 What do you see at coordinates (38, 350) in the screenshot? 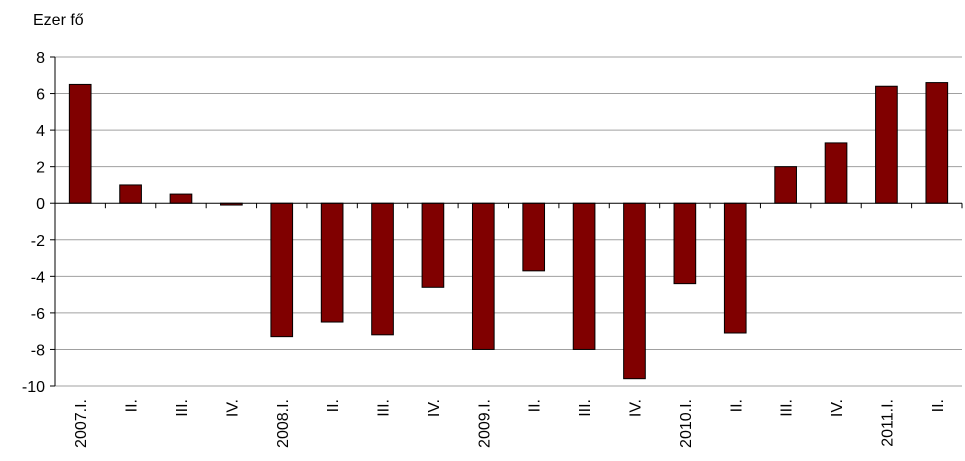
I see `y-tick-label: -8` at bounding box center [38, 350].